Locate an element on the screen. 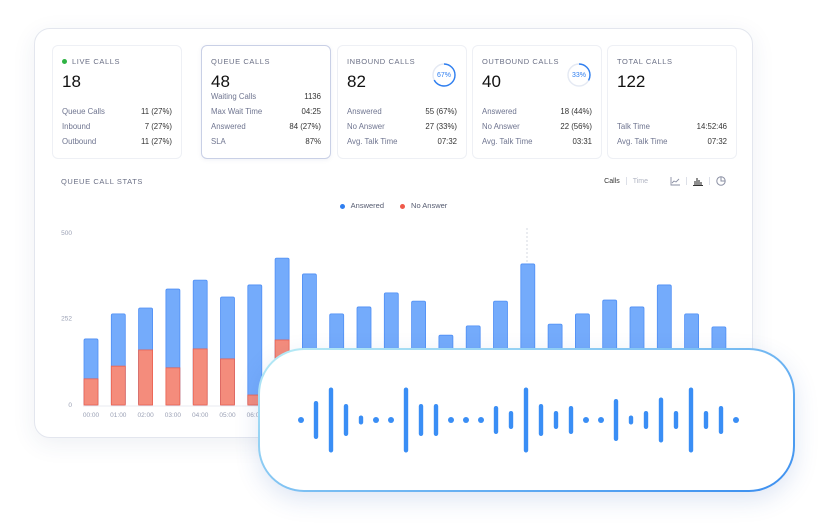 This screenshot has width=828, height=532. stat-row: No Answer 27 (33%) is located at coordinates (402, 126).